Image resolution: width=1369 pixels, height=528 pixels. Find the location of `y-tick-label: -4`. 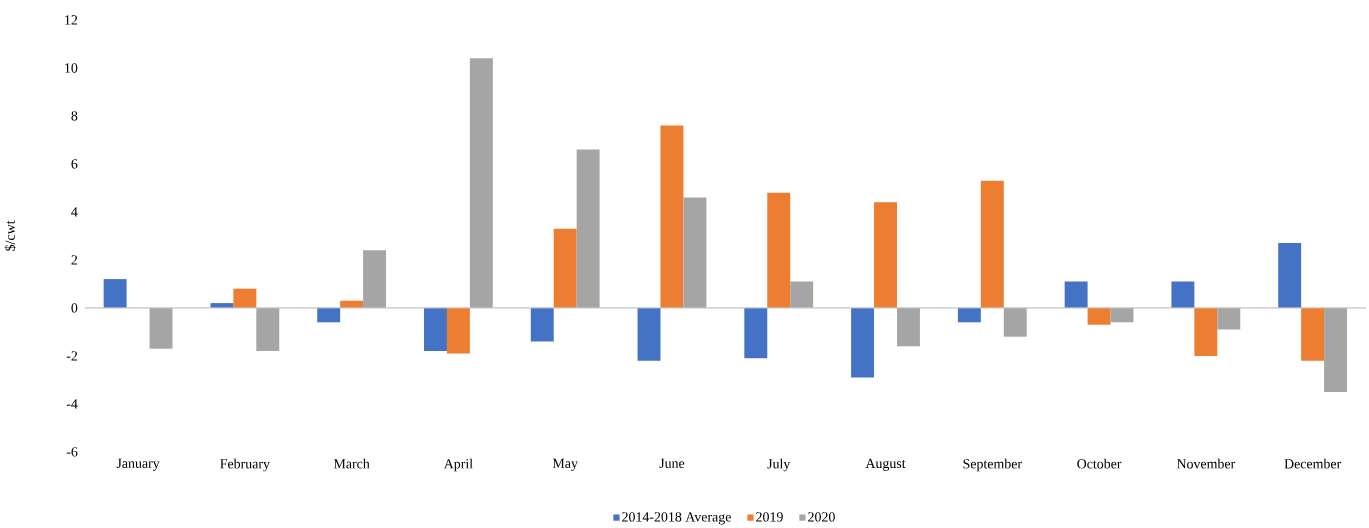

y-tick-label: -4 is located at coordinates (72, 404).